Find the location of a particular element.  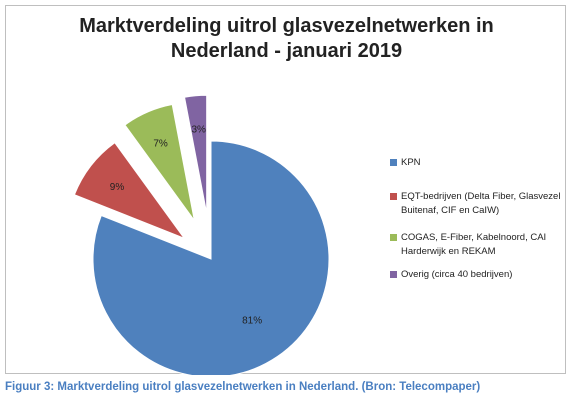

legend-swatch-kpn is located at coordinates (393, 162).